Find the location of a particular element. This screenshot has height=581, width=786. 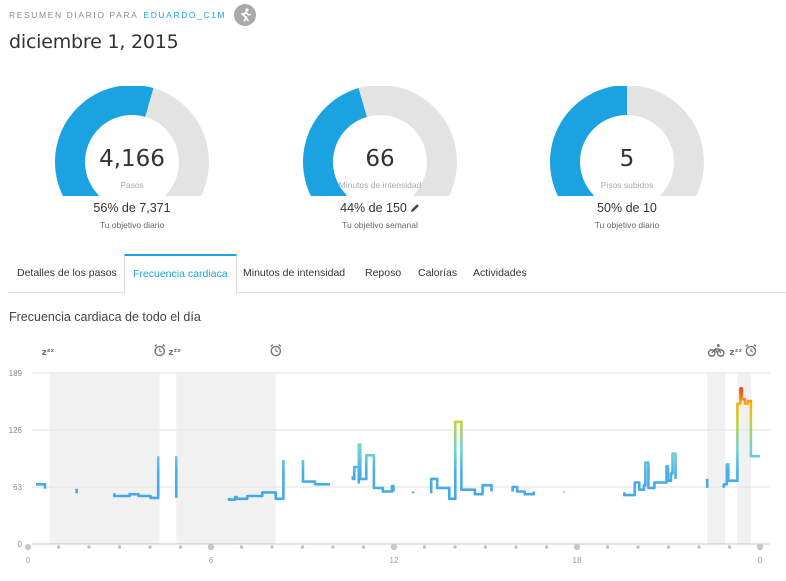

intensity-goal-text: 44% de 150 is located at coordinates (373, 208).